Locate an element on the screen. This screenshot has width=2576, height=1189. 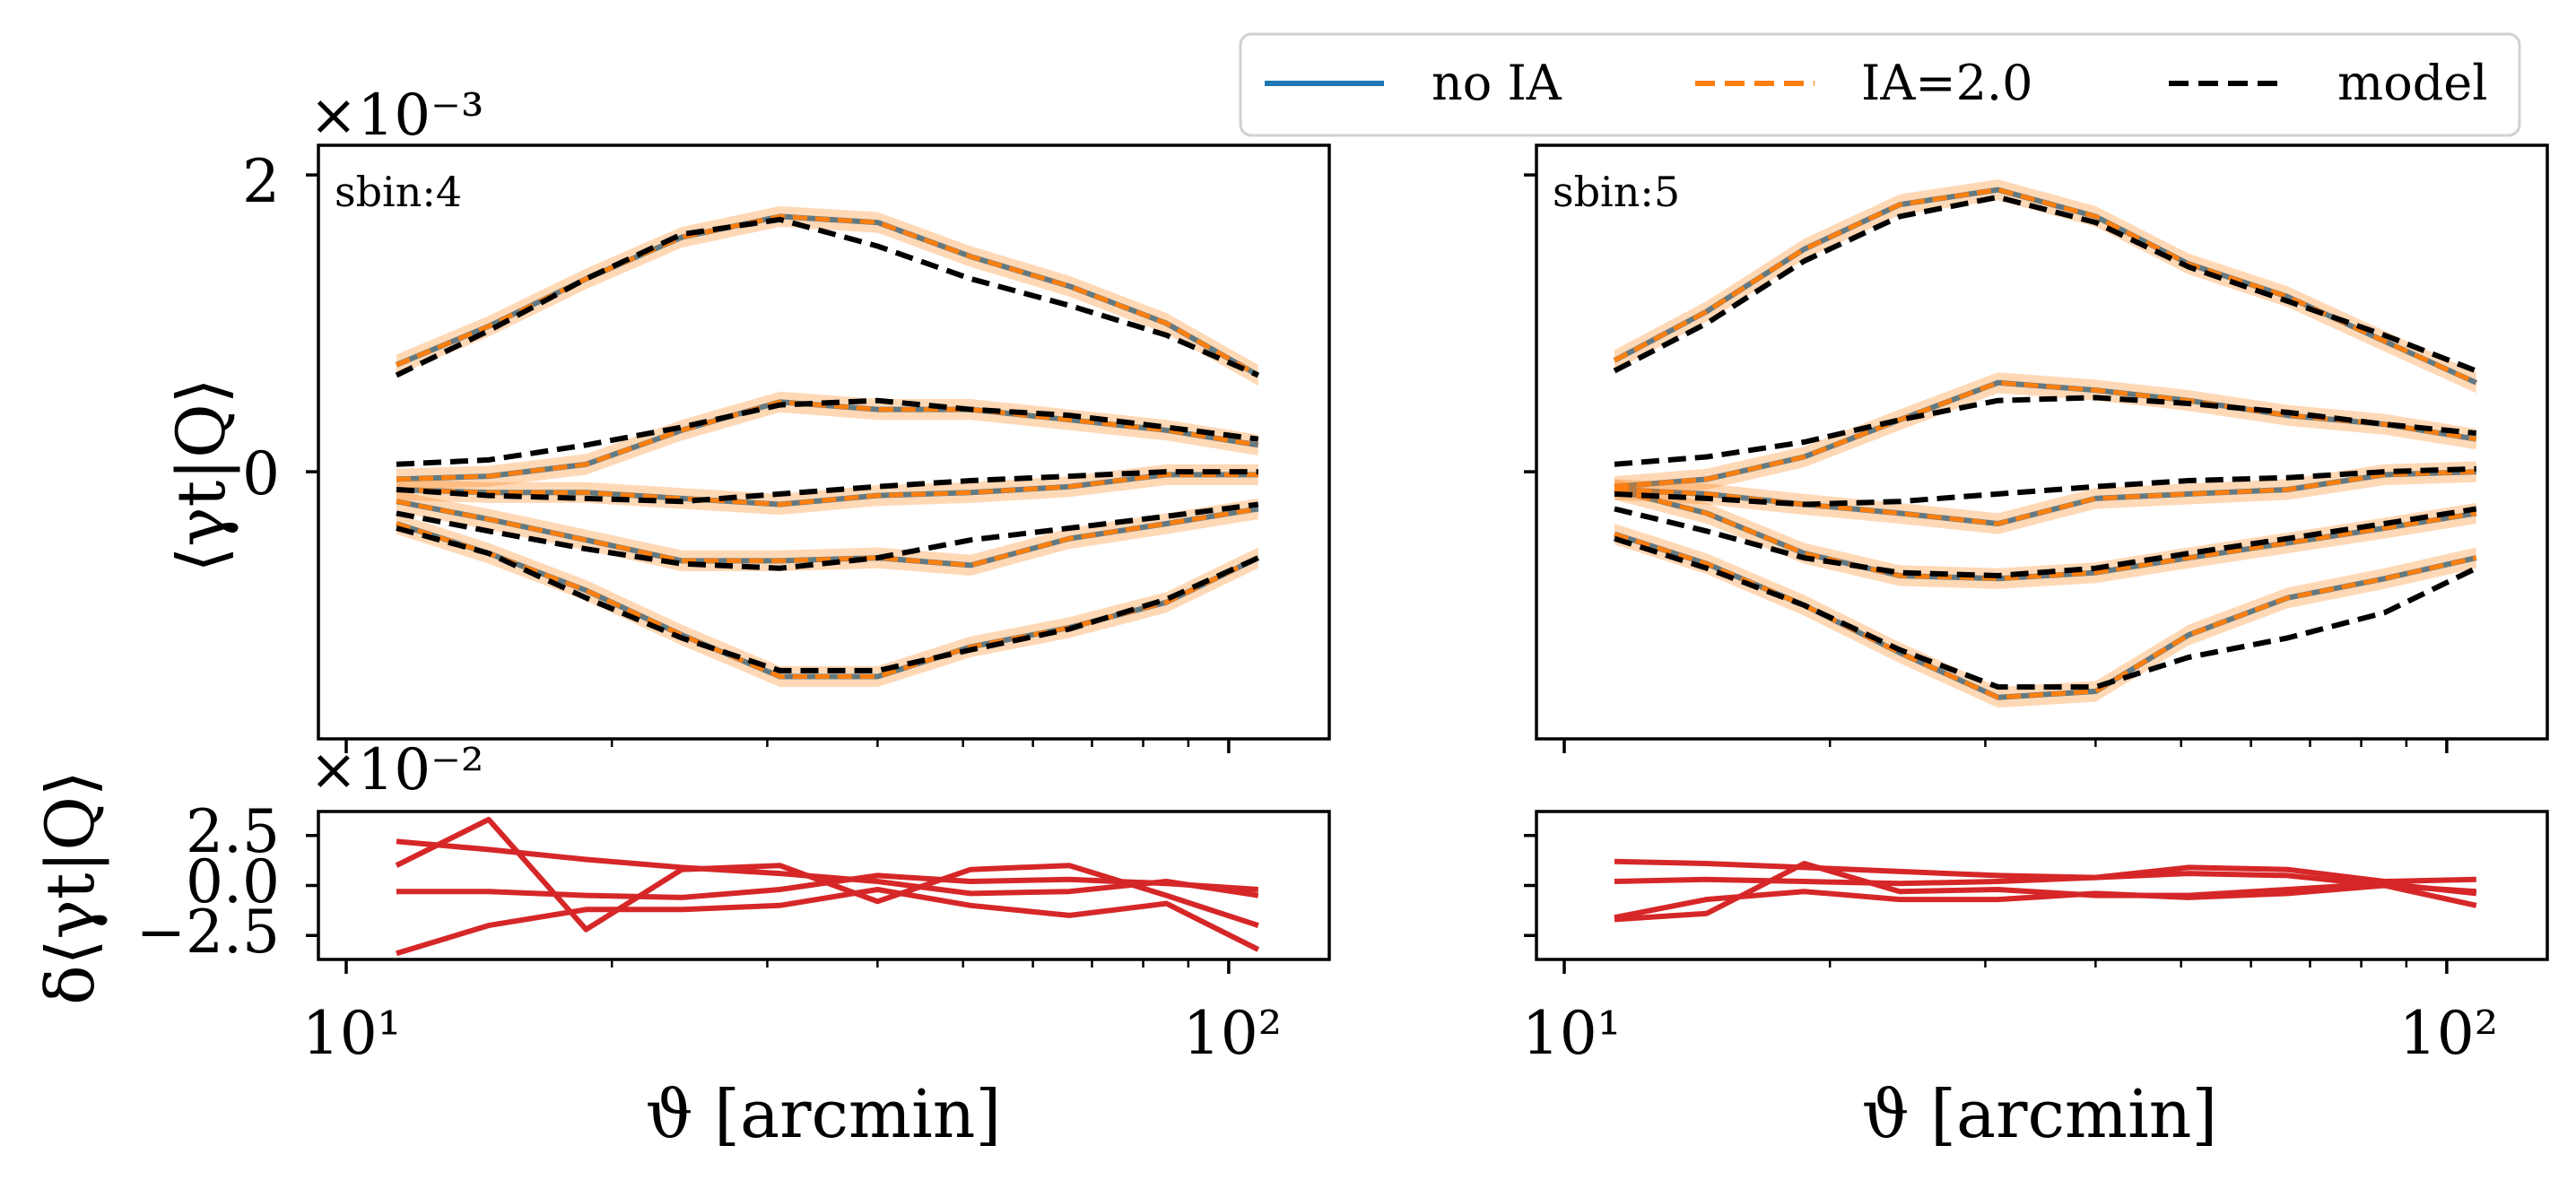
ytick-0: 0 is located at coordinates (261, 473).